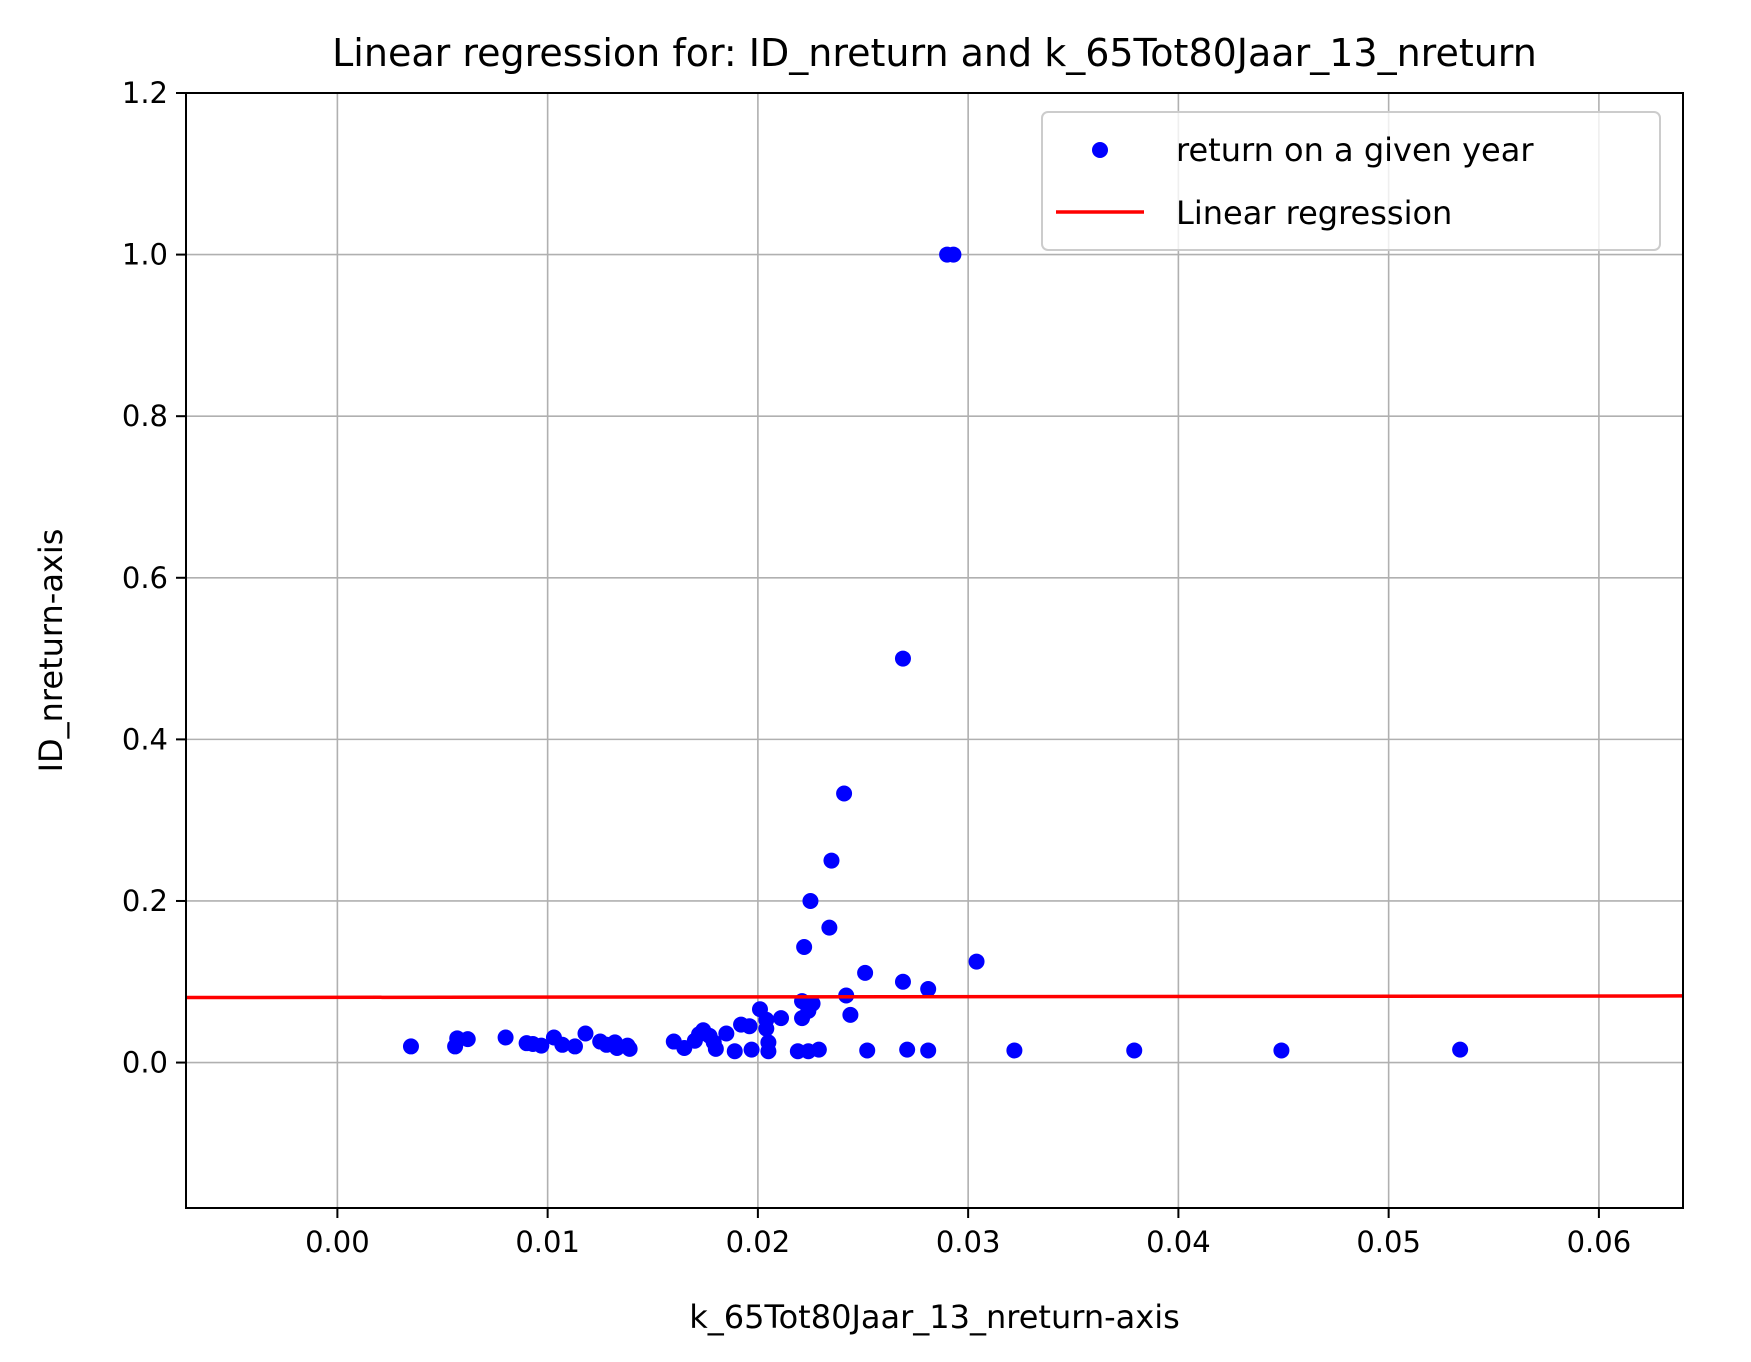 This screenshot has width=1751, height=1362. I want to click on legend: return on a given year Linear regression, so click(1351, 181).